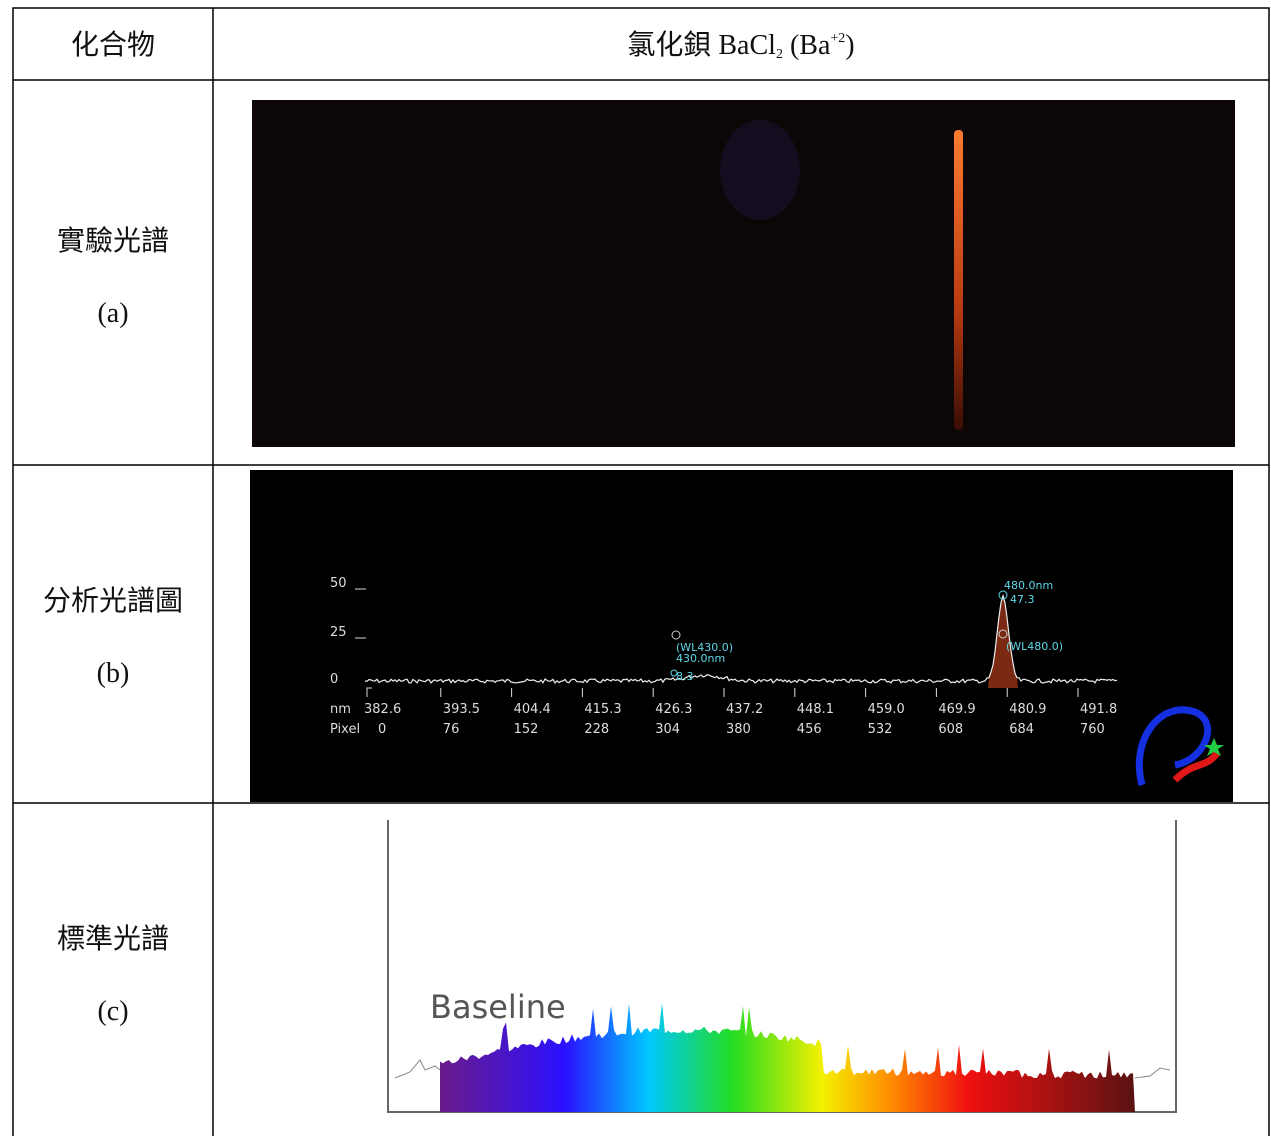  I want to click on logo-blue, so click(1173, 746).